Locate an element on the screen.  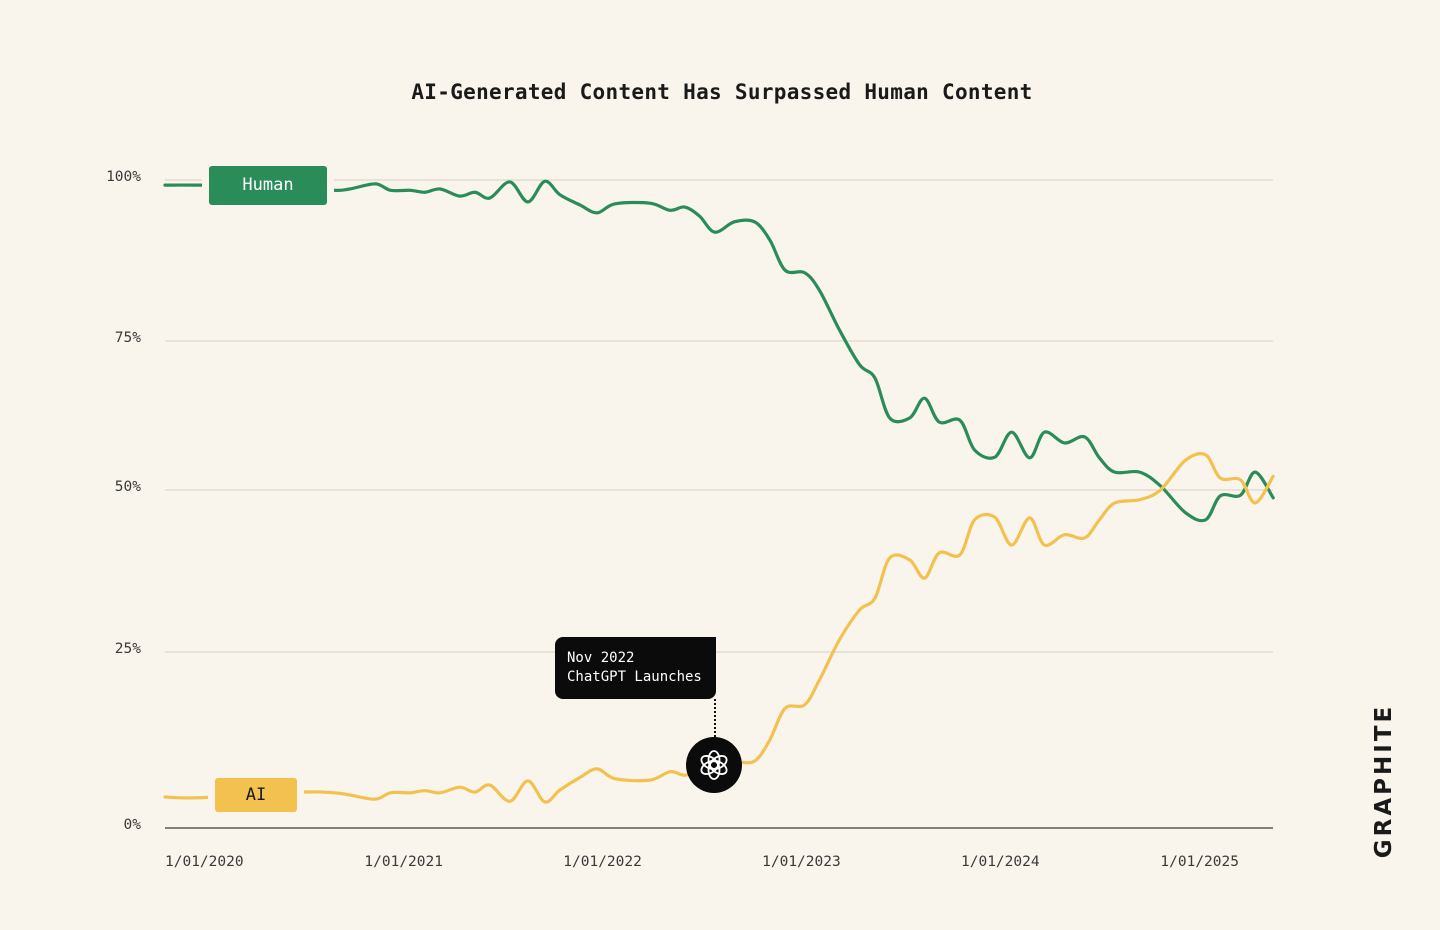
y-tick-label: 100% is located at coordinates (123, 177).